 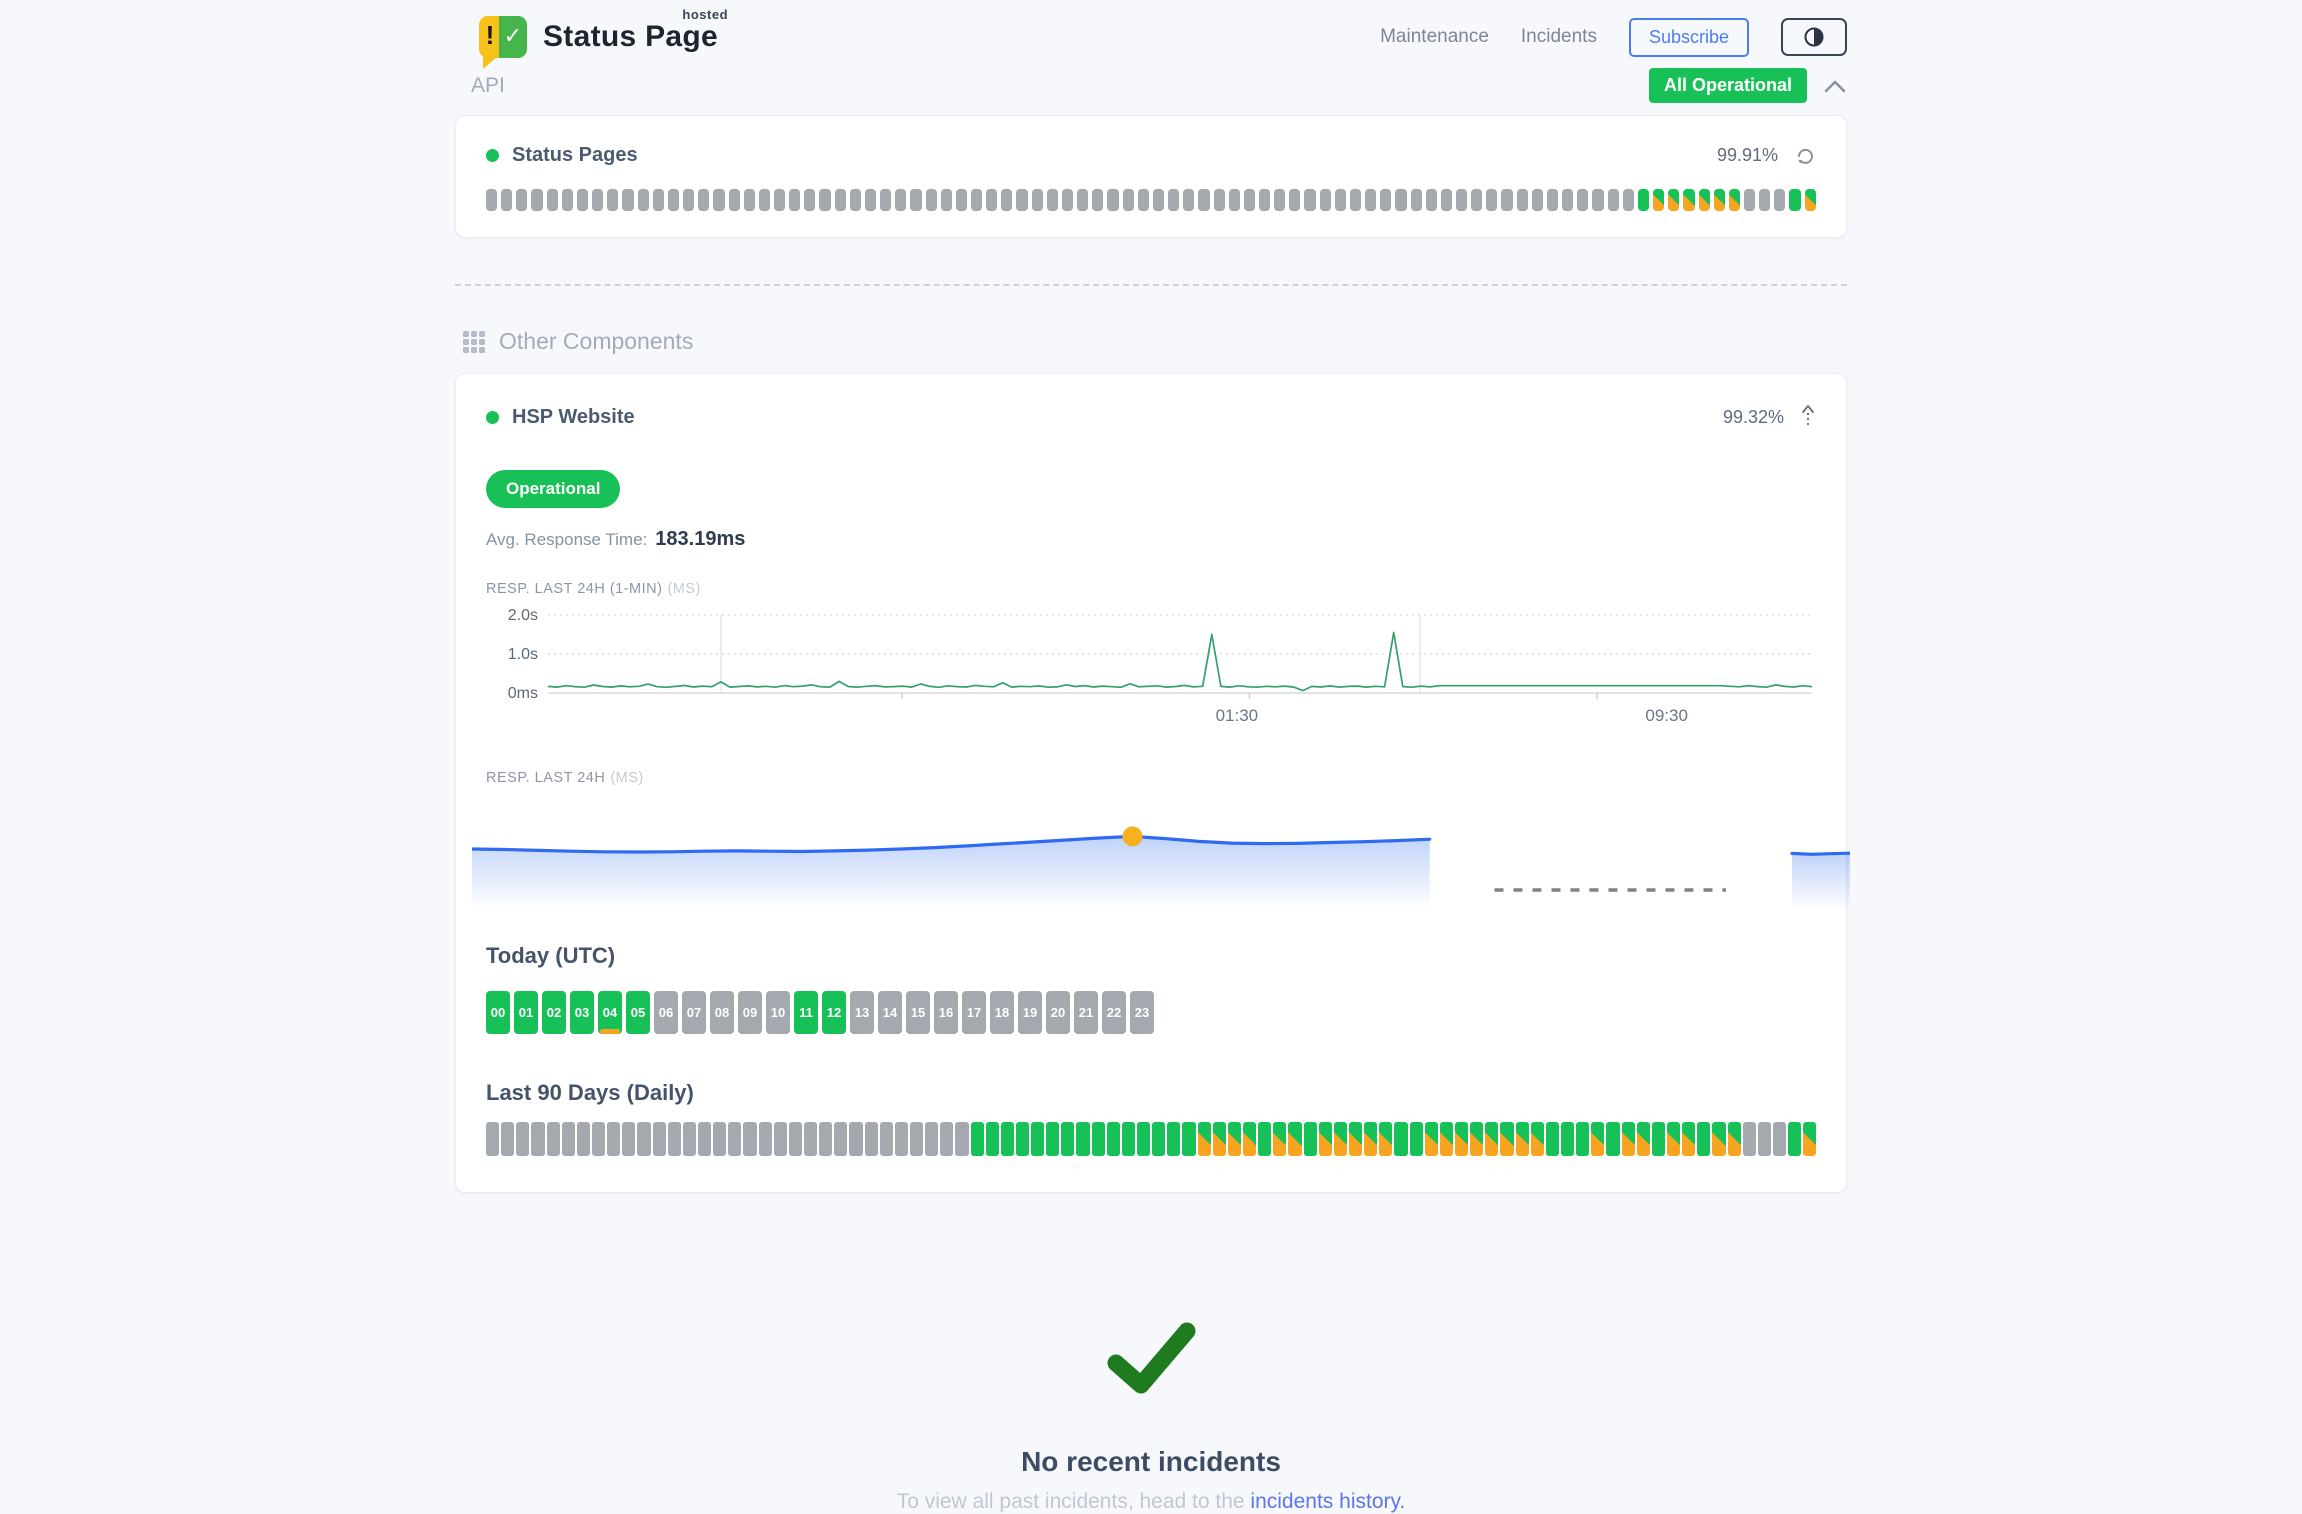 I want to click on hour-block-06: 06, so click(x=666, y=1012).